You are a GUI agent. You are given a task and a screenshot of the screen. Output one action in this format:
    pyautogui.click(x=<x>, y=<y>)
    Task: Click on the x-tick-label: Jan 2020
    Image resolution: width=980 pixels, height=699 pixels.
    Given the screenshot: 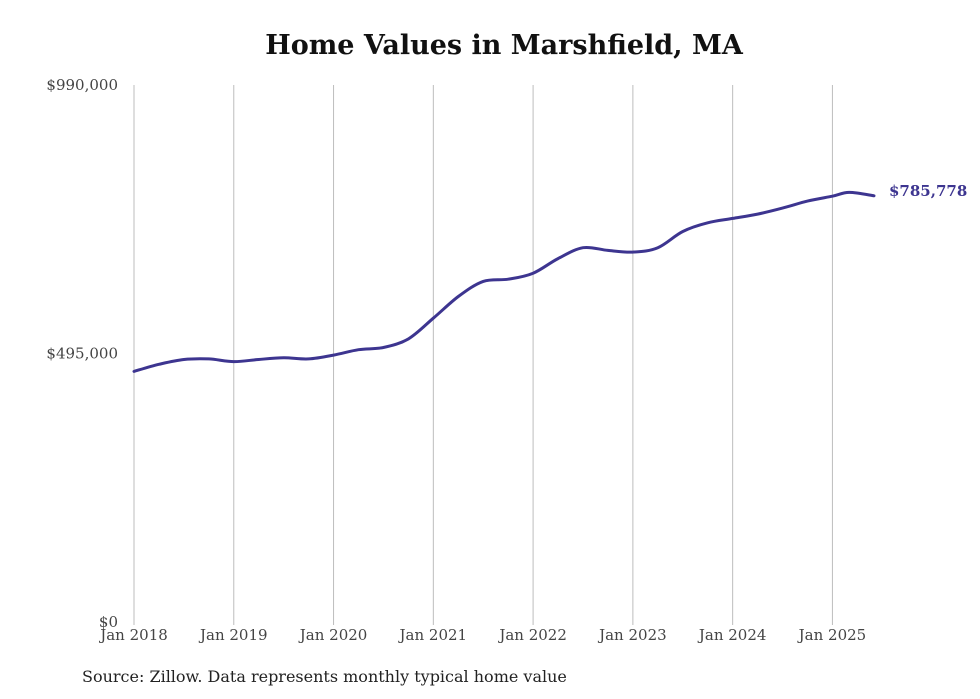 What is the action you would take?
    pyautogui.click(x=333, y=635)
    